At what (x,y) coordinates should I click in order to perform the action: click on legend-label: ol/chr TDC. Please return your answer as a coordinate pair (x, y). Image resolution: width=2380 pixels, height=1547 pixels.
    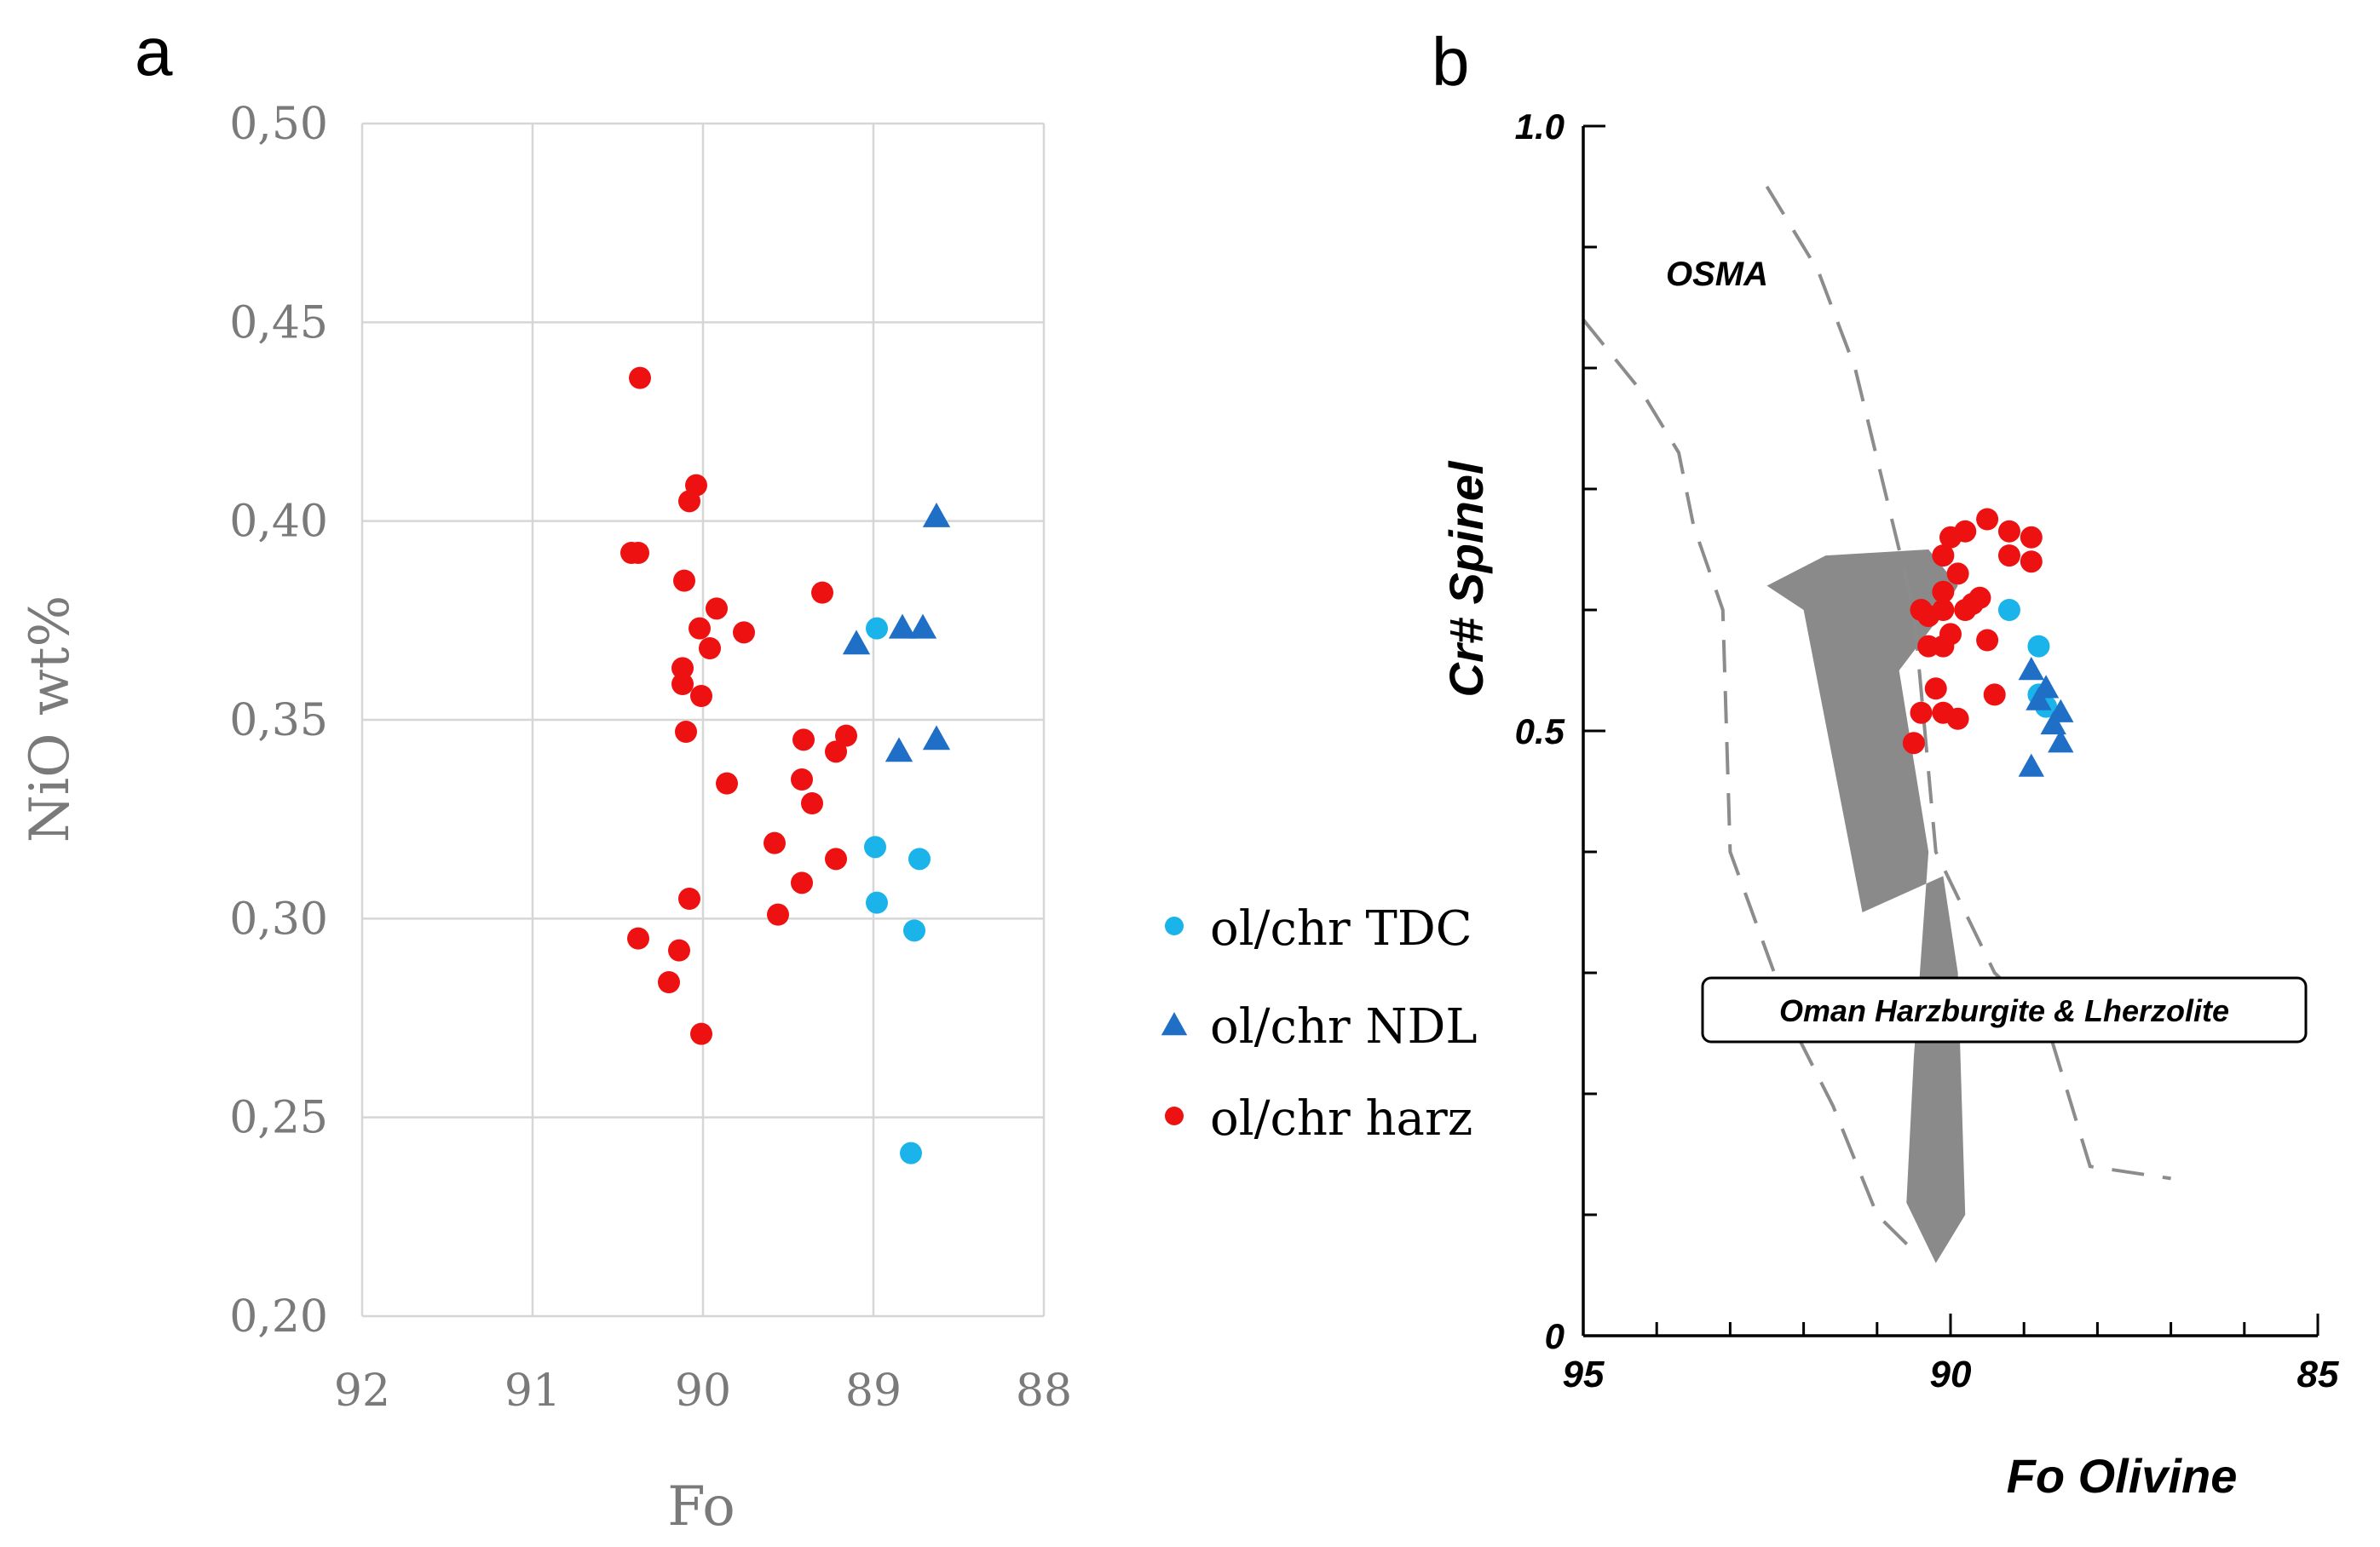
    Looking at the image, I should click on (1341, 929).